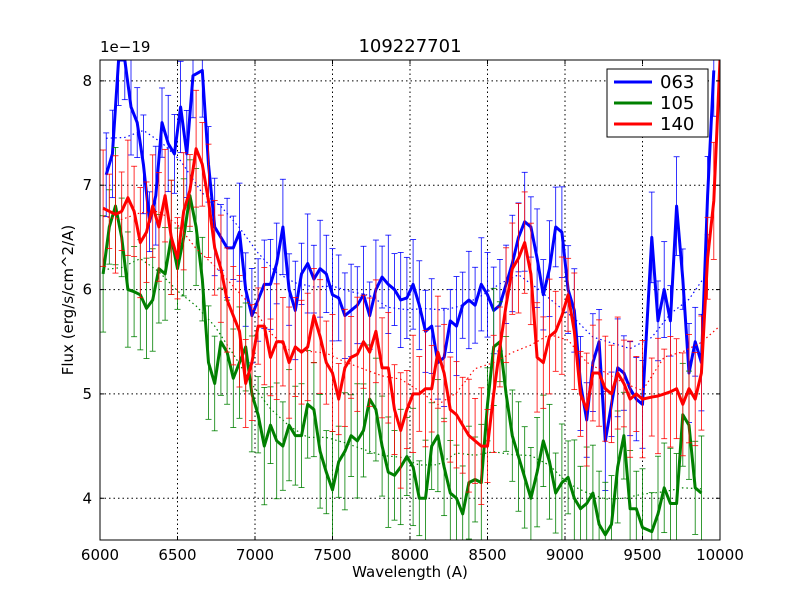  Describe the element at coordinates (125, 47) in the screenshot. I see `y-scale-offset: 1e−19` at that location.